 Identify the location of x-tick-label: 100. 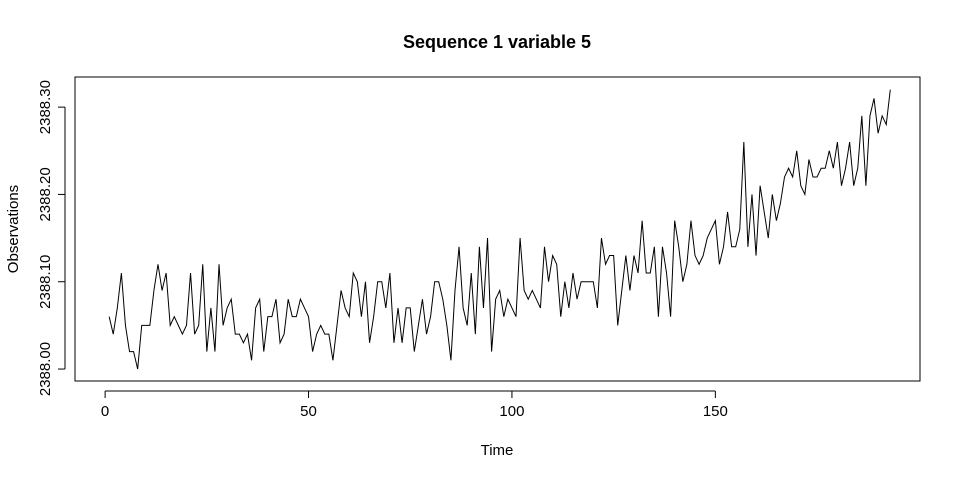
(511, 411).